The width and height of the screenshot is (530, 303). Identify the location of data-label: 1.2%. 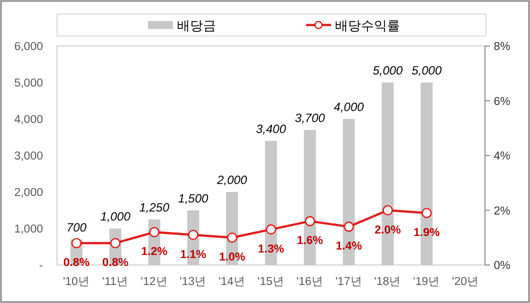
(154, 252).